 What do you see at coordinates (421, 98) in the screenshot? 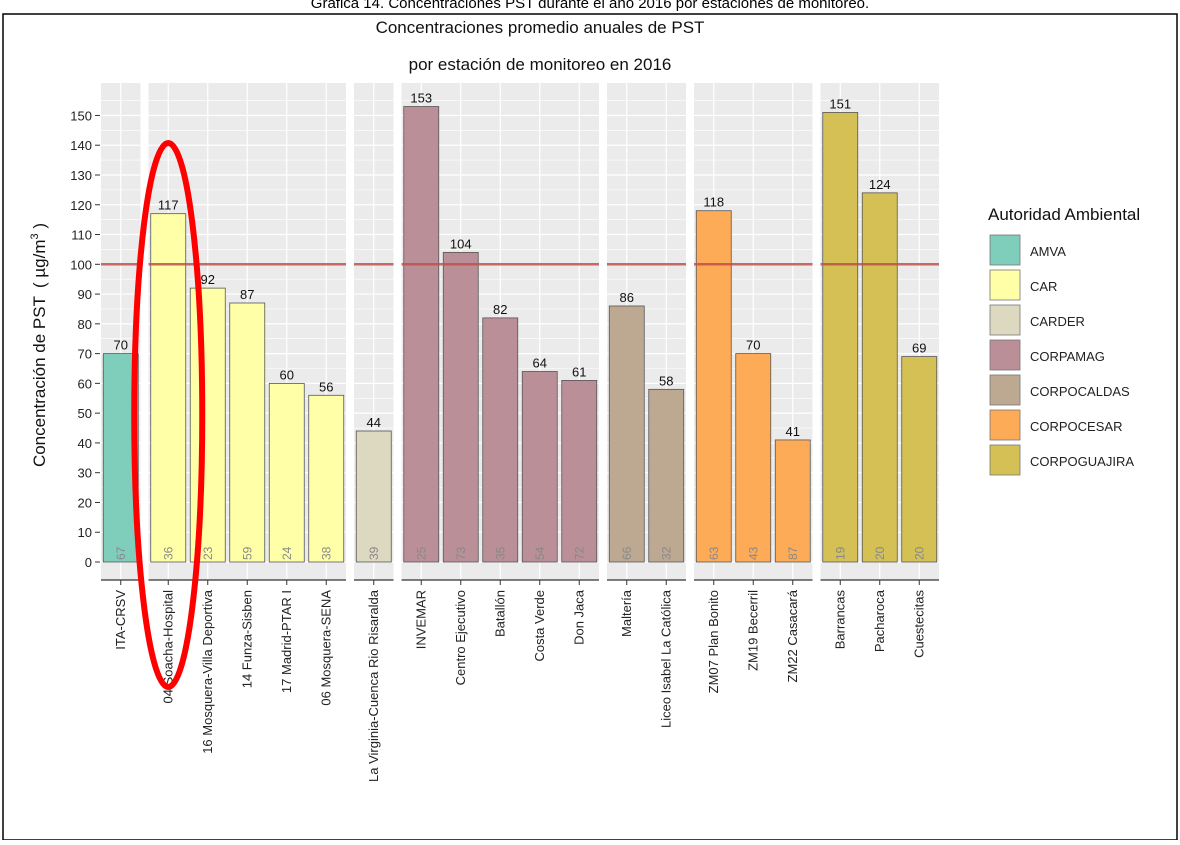
I see `bar-value-label: 153` at bounding box center [421, 98].